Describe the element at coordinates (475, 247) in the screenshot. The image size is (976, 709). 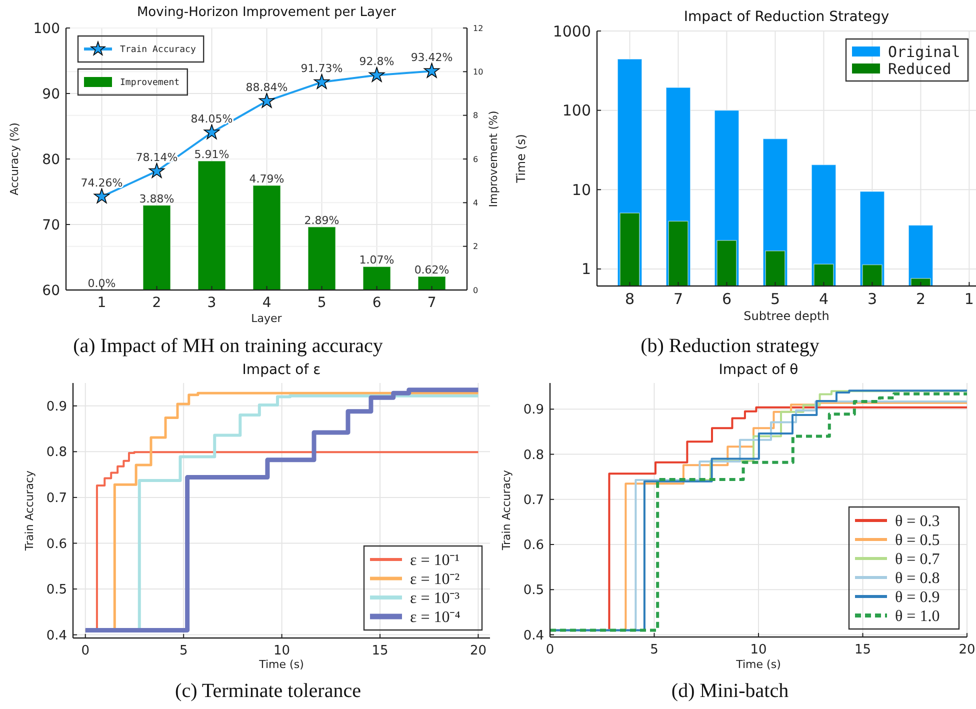
I see `y2-tick-label: 2` at that location.